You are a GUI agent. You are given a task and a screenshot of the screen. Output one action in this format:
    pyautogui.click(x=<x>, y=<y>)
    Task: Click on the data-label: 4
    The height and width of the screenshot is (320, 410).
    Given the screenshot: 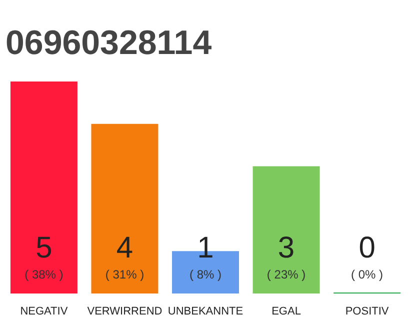 What is the action you would take?
    pyautogui.click(x=125, y=247)
    